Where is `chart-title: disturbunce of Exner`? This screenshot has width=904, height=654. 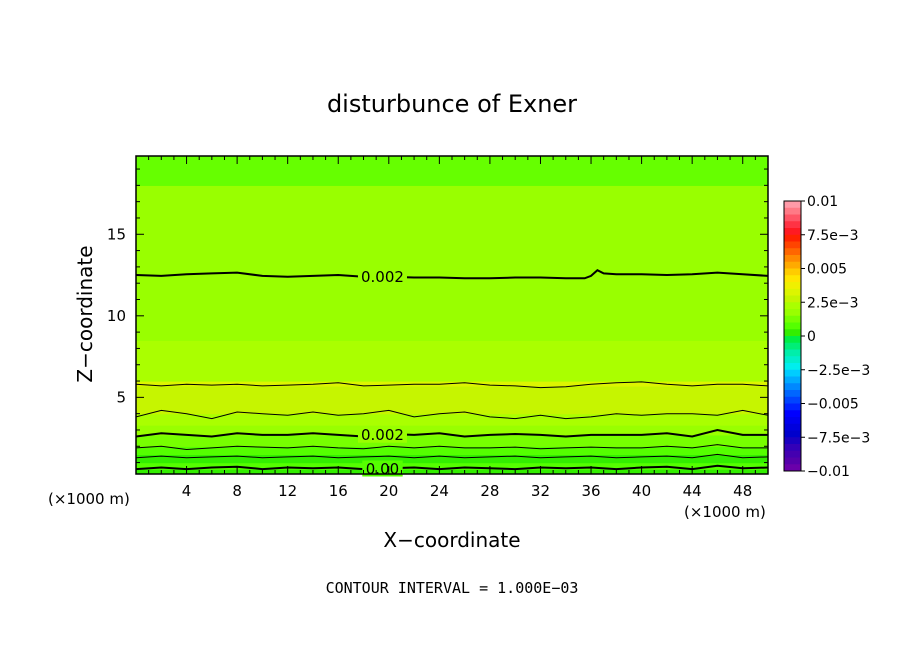 chart-title: disturbunce of Exner is located at coordinates (452, 104).